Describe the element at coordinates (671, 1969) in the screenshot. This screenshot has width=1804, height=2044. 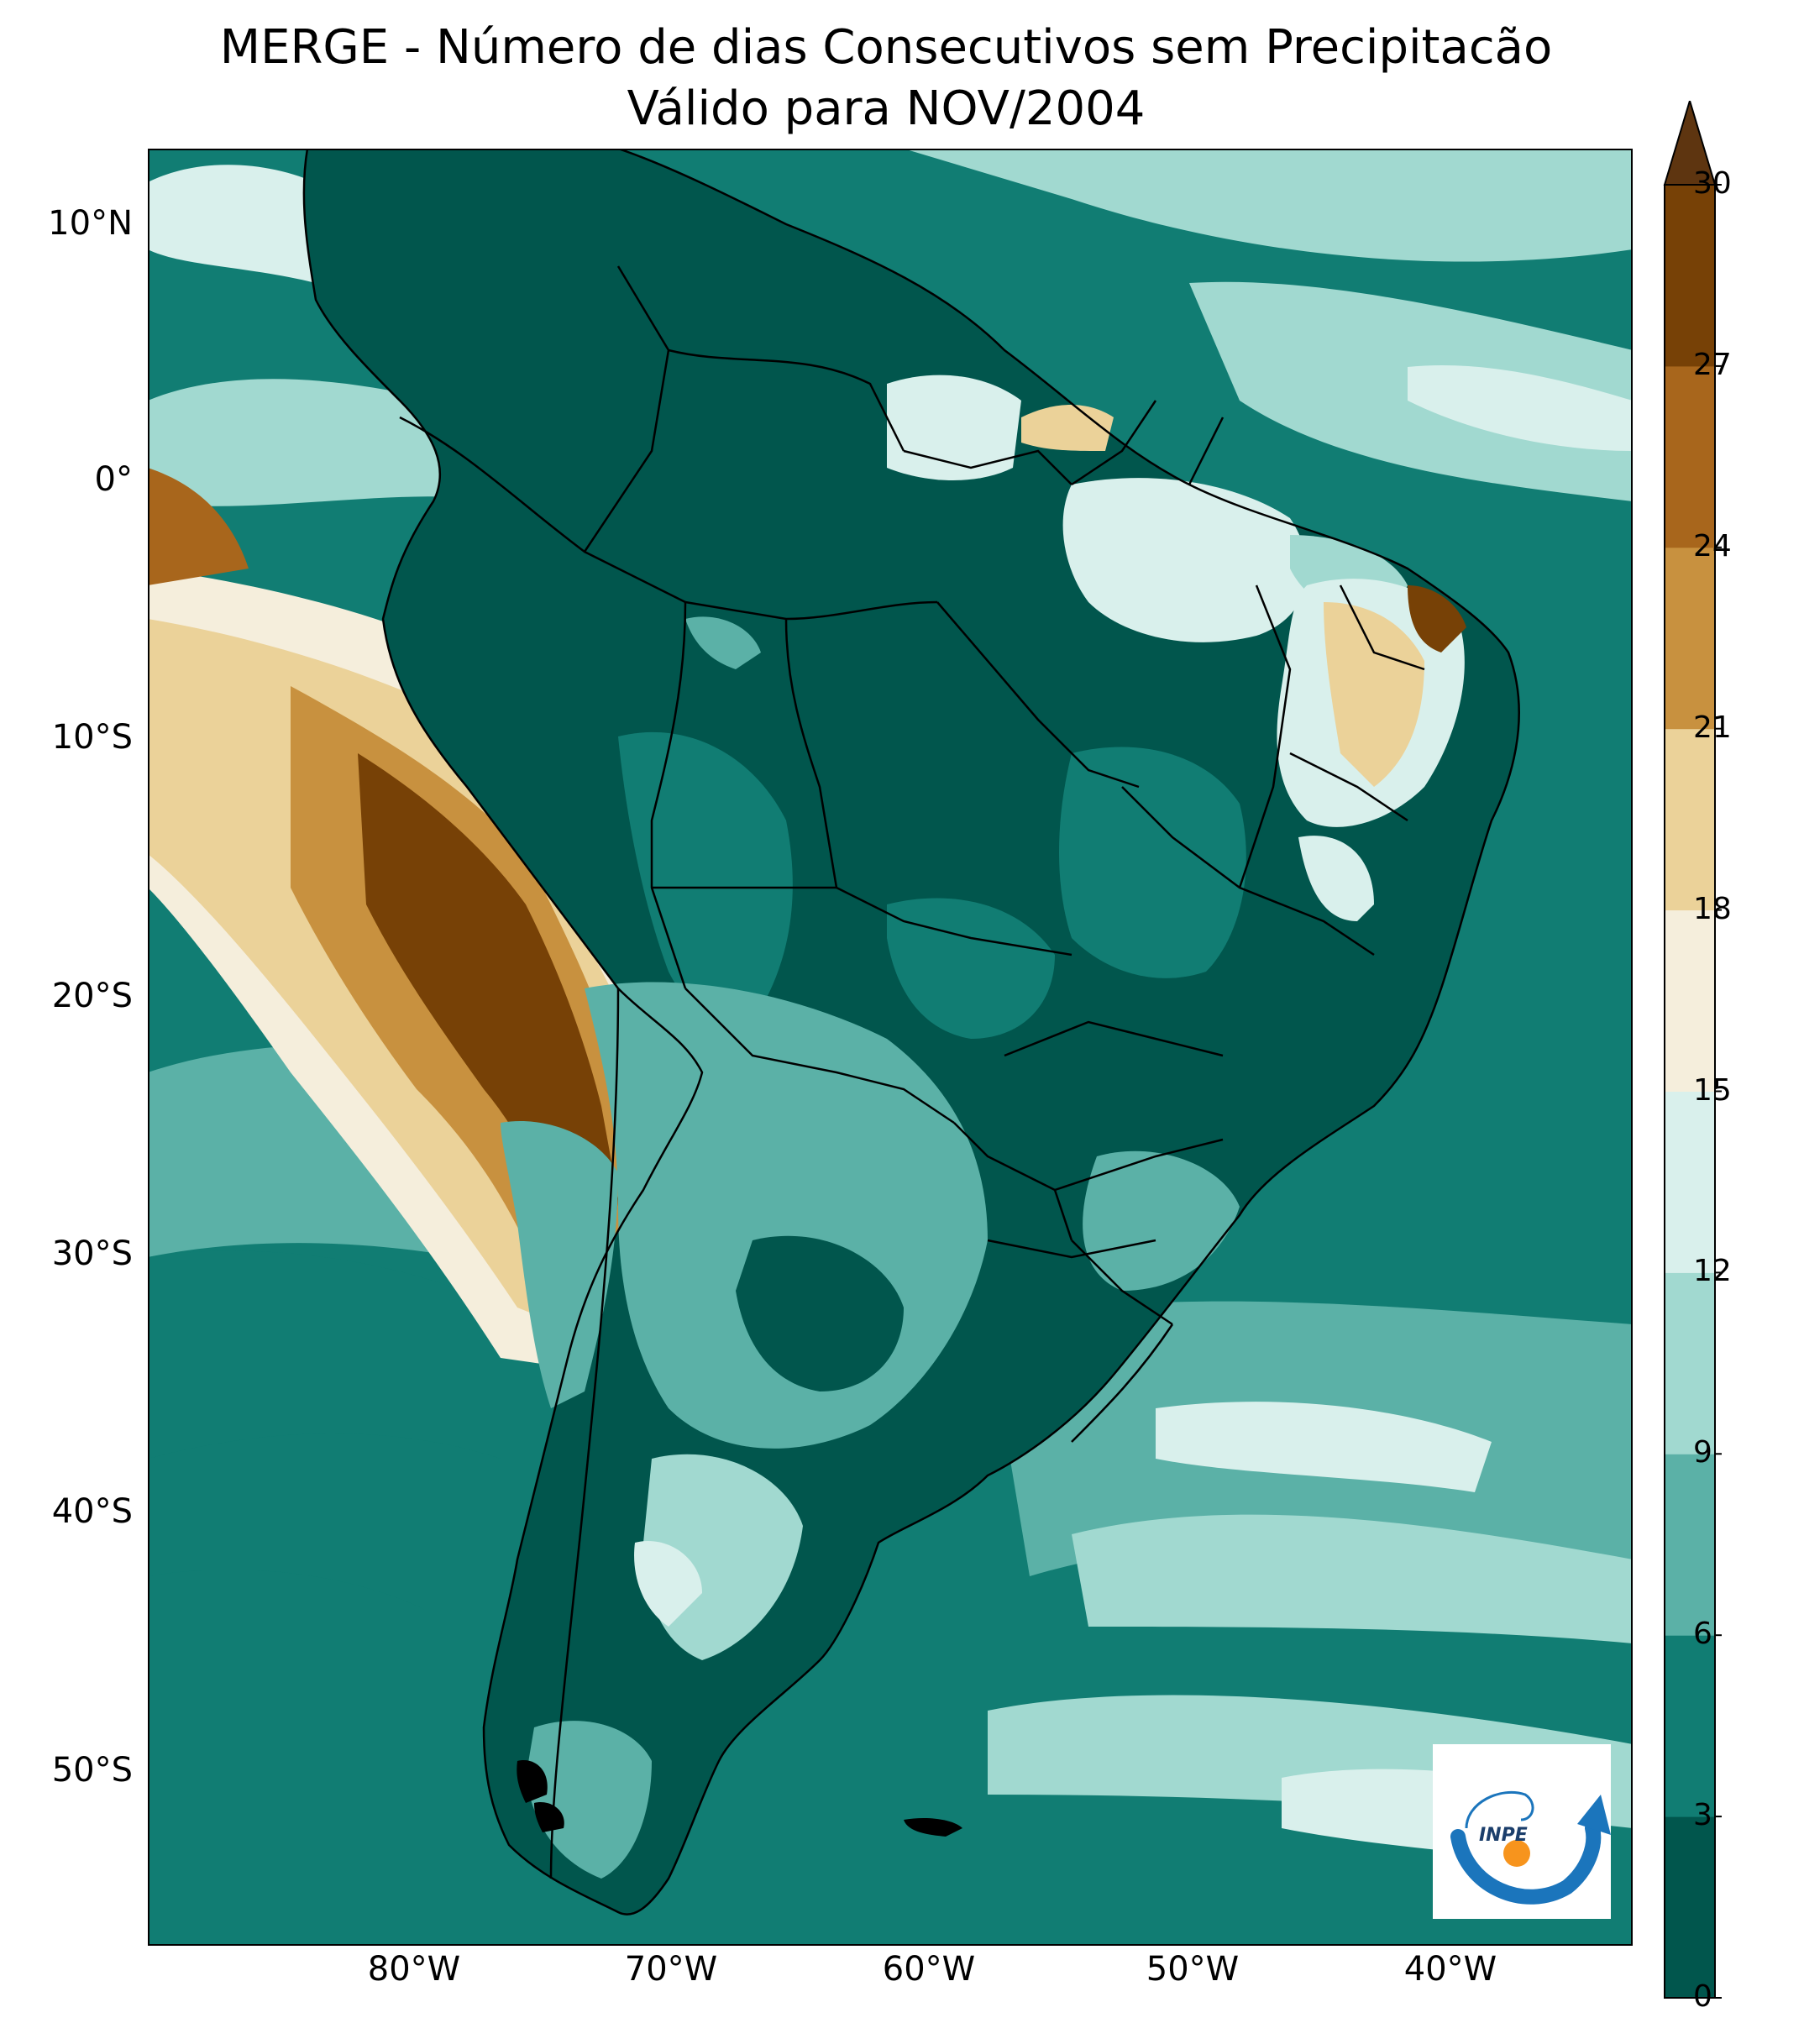
I see `lon-label-70w: 70°W` at that location.